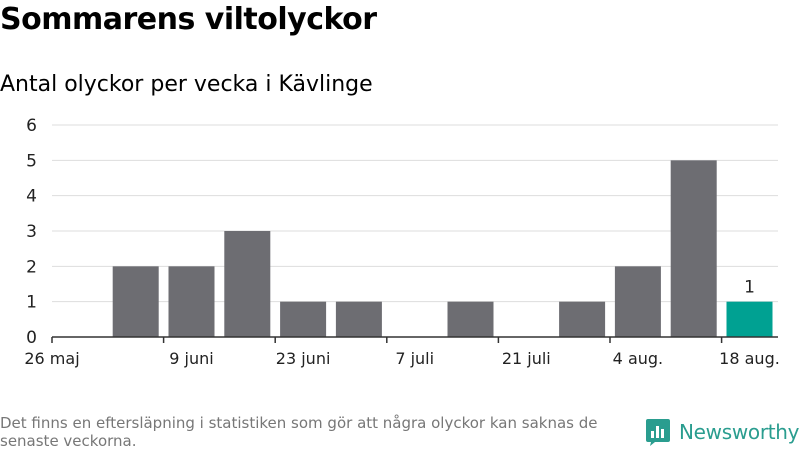 This screenshot has width=800, height=450. What do you see at coordinates (414, 358) in the screenshot?
I see `x-tick-label: 7 juli` at bounding box center [414, 358].